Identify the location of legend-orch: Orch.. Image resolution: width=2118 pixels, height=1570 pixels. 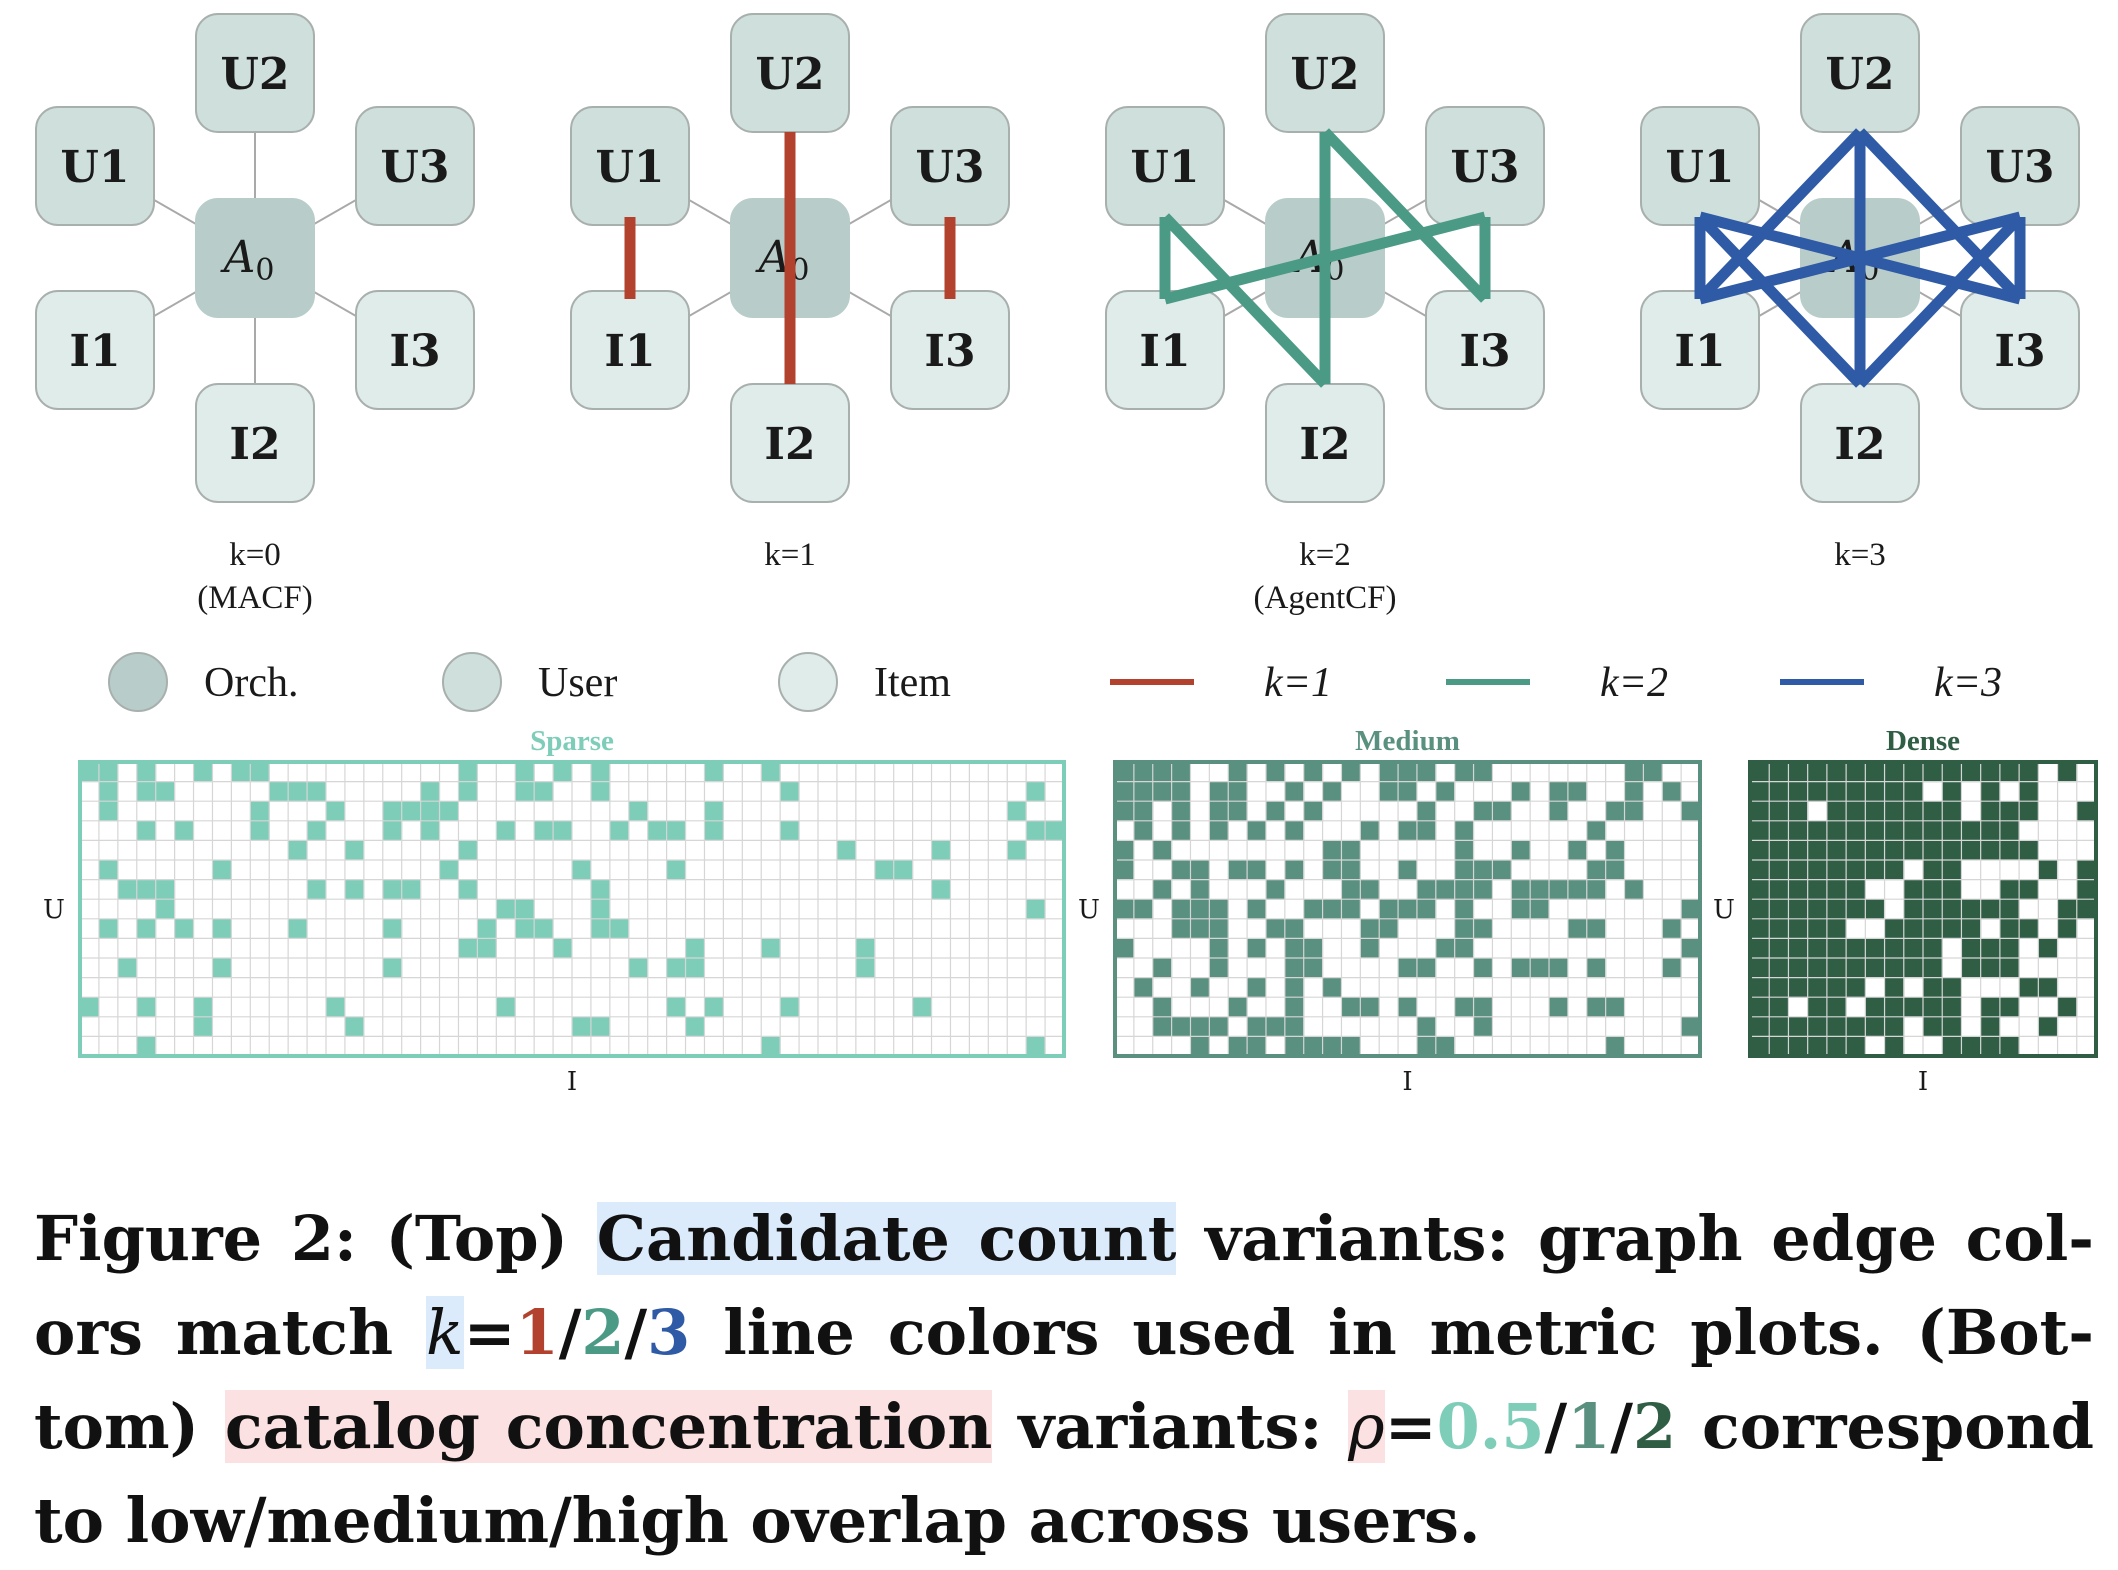
(203, 682).